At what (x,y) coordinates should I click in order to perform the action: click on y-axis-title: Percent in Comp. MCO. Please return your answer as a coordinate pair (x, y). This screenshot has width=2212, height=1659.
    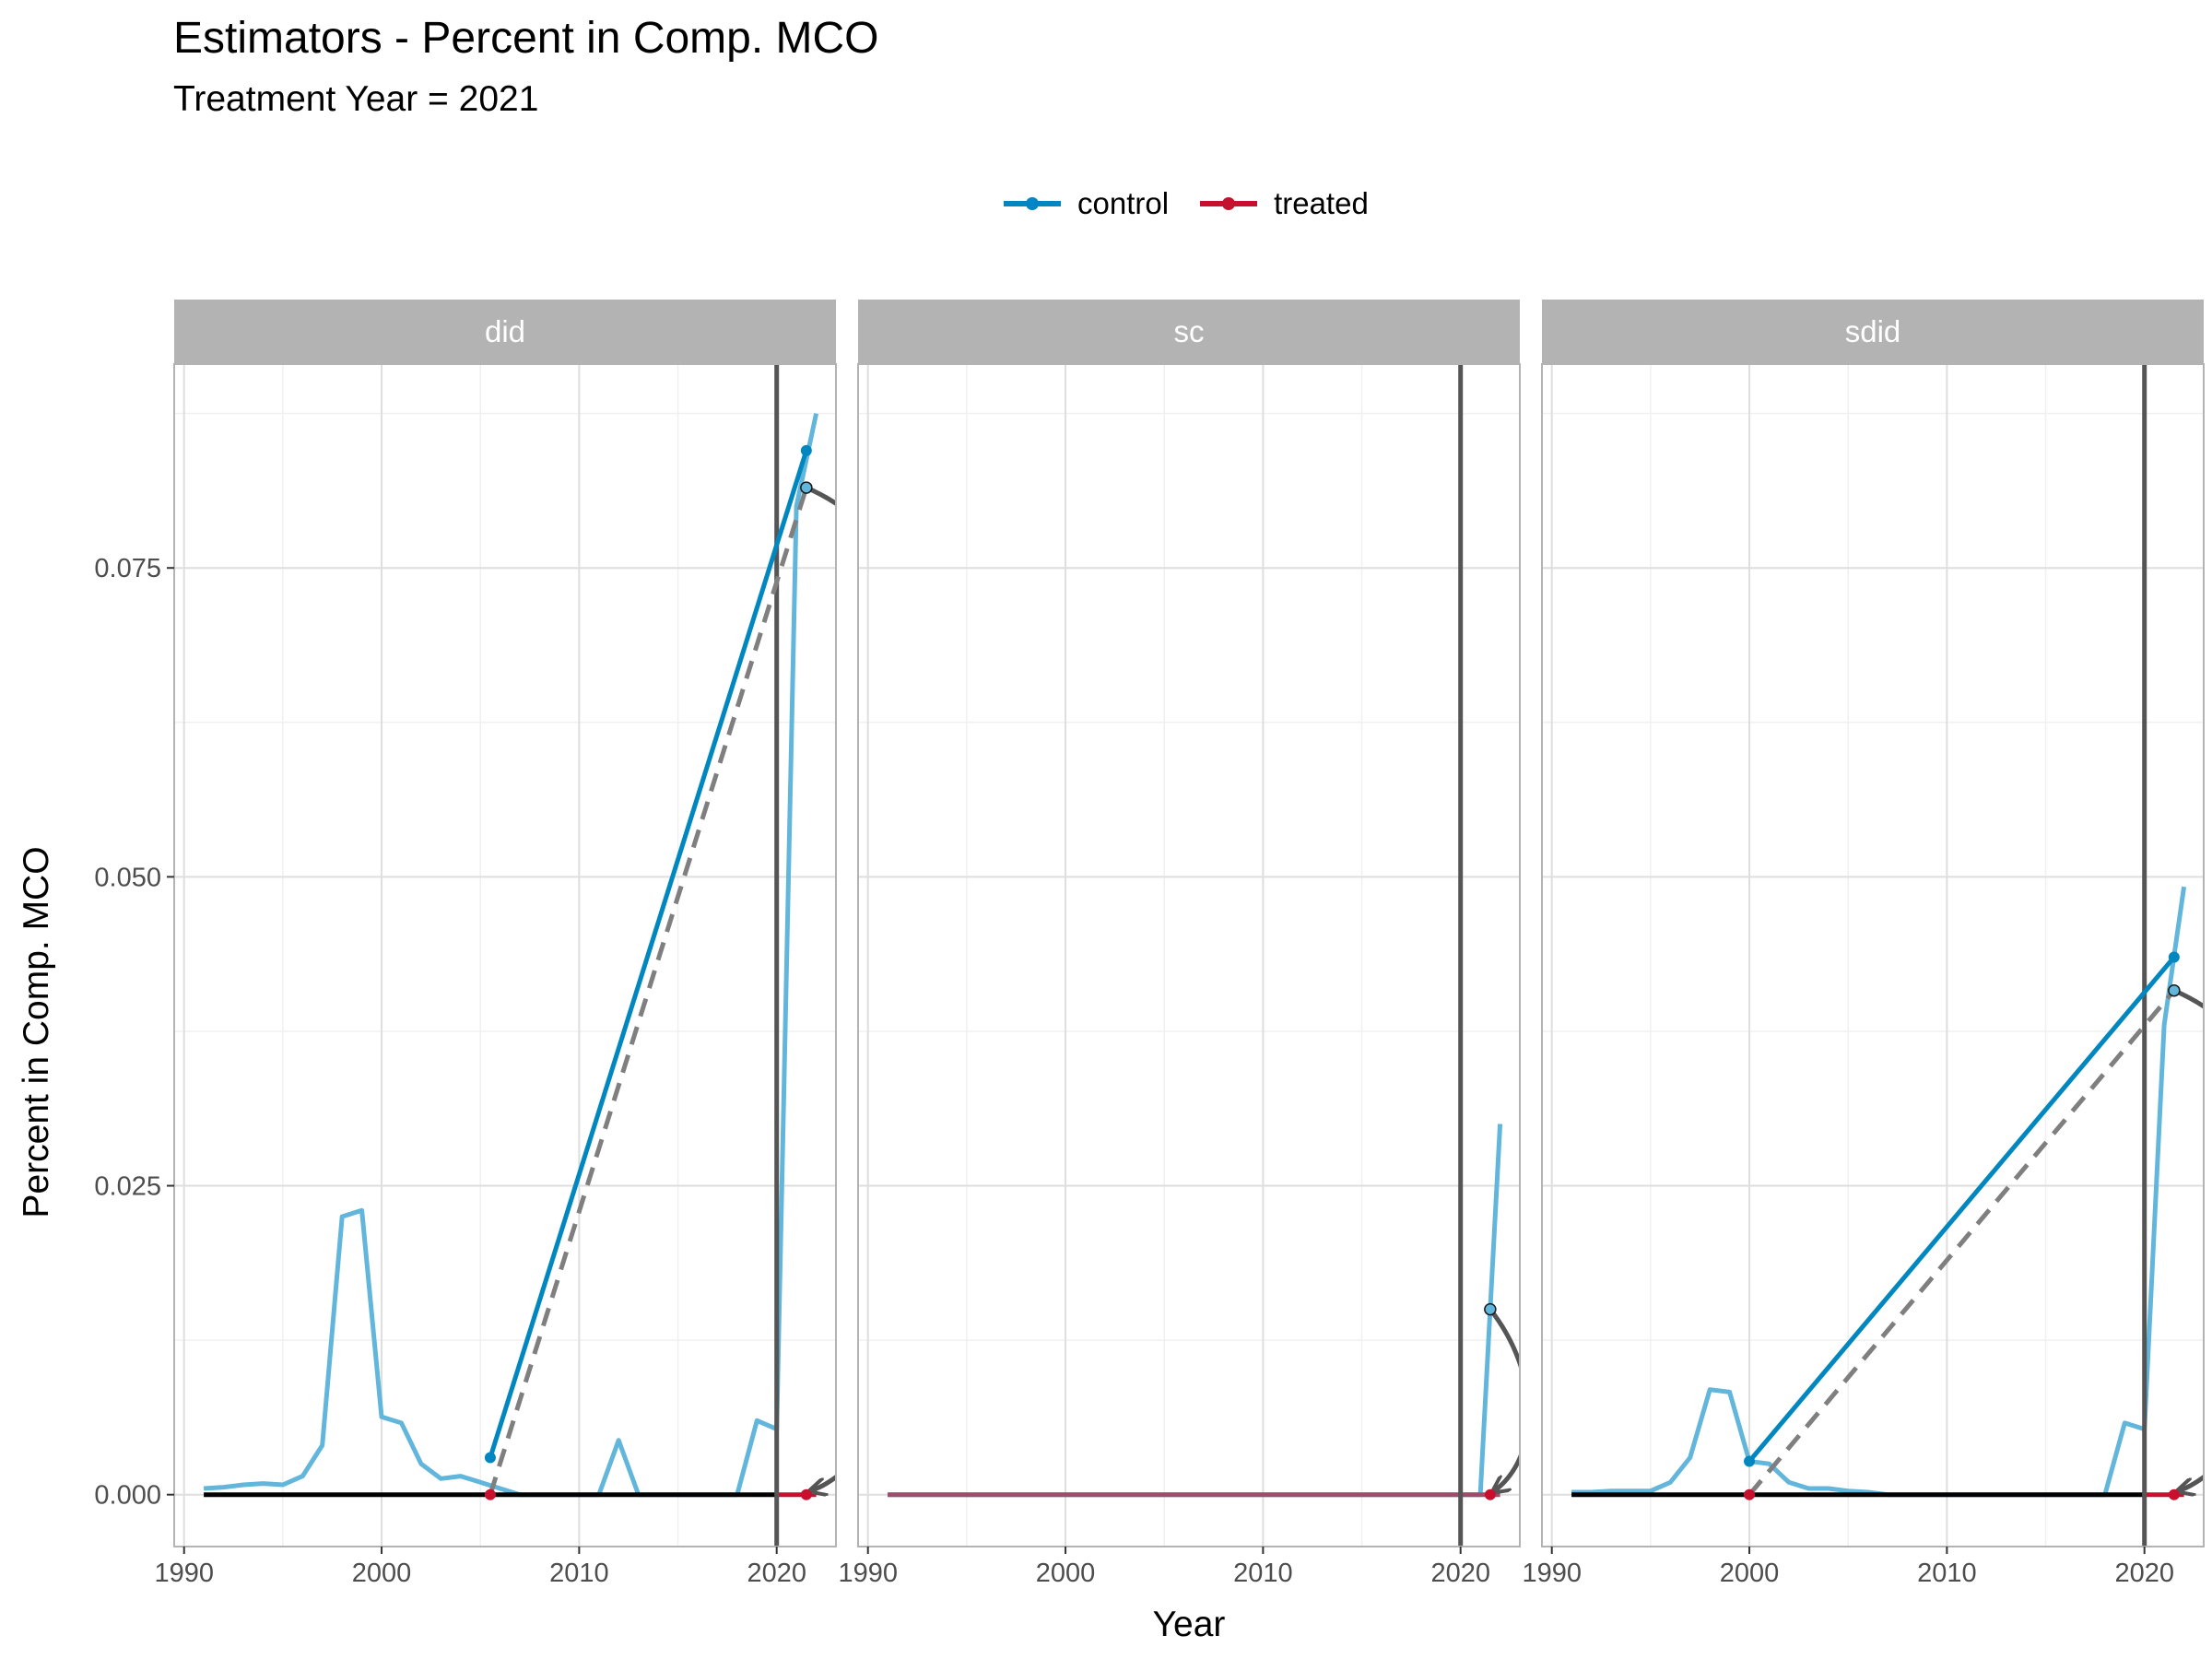
    Looking at the image, I should click on (36, 1032).